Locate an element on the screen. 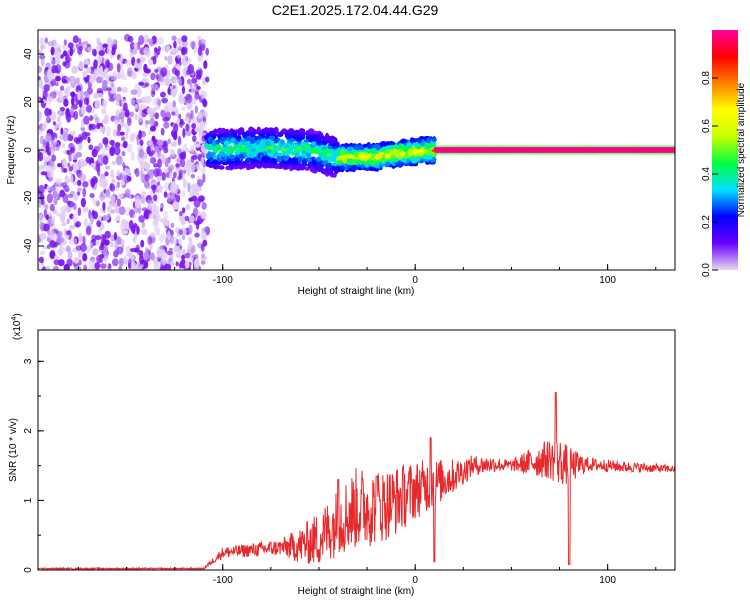  y-tick-label: 0 is located at coordinates (28, 570).